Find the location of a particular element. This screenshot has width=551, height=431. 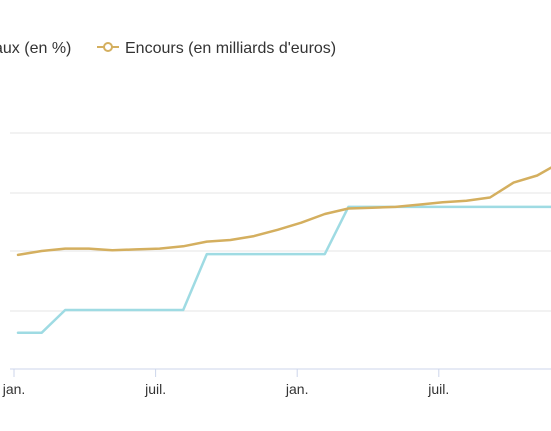

x-axis: jan. juil. jan. juil. is located at coordinates (225, 383).